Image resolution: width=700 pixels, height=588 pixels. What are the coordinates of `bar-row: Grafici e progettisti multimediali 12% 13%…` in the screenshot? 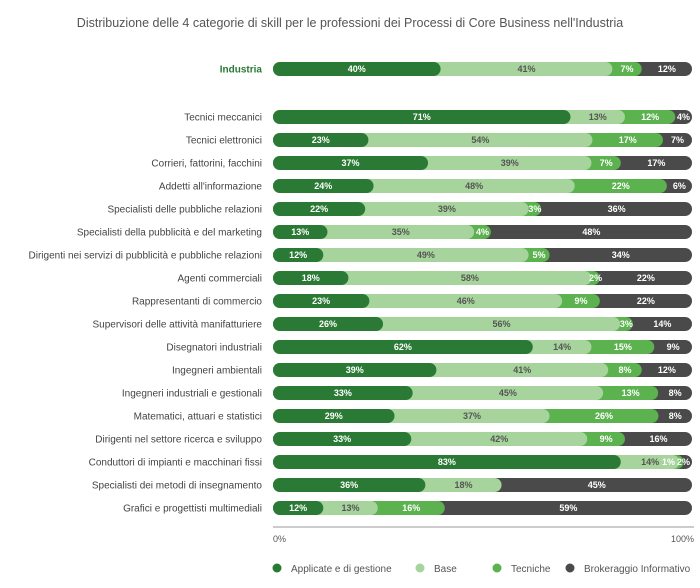 It's located at (407, 508).